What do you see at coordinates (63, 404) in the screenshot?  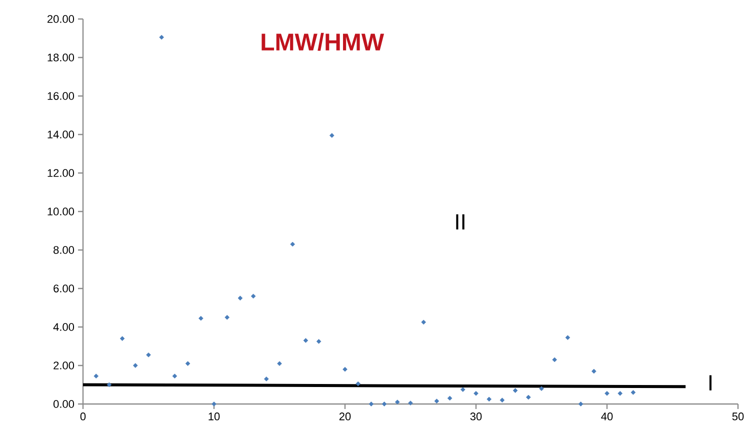 I see `y-tick-label: 0.00` at bounding box center [63, 404].